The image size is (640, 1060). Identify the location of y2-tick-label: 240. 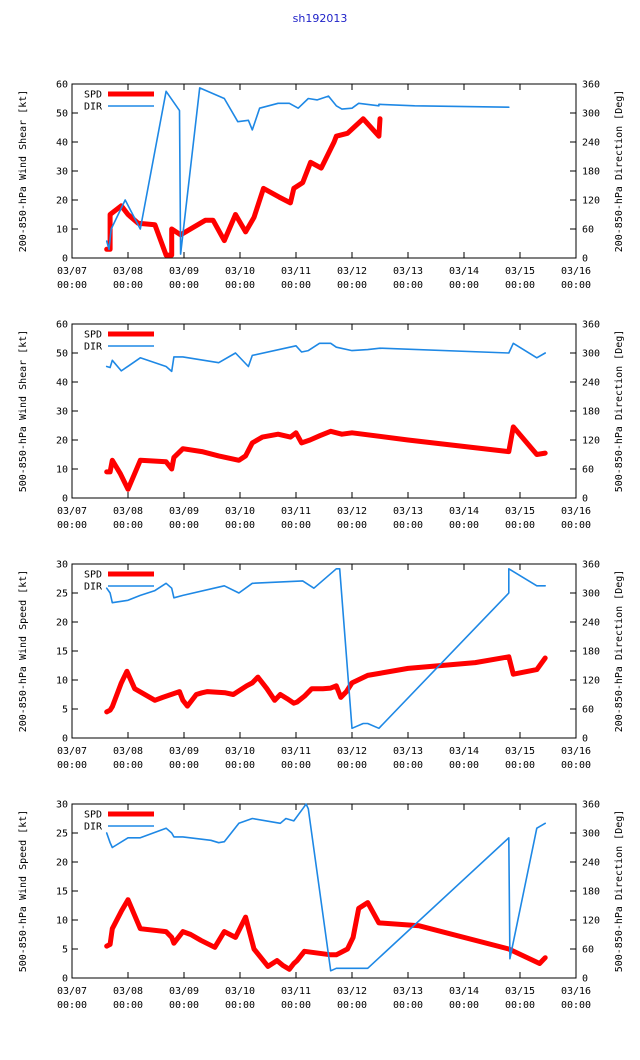
(591, 143).